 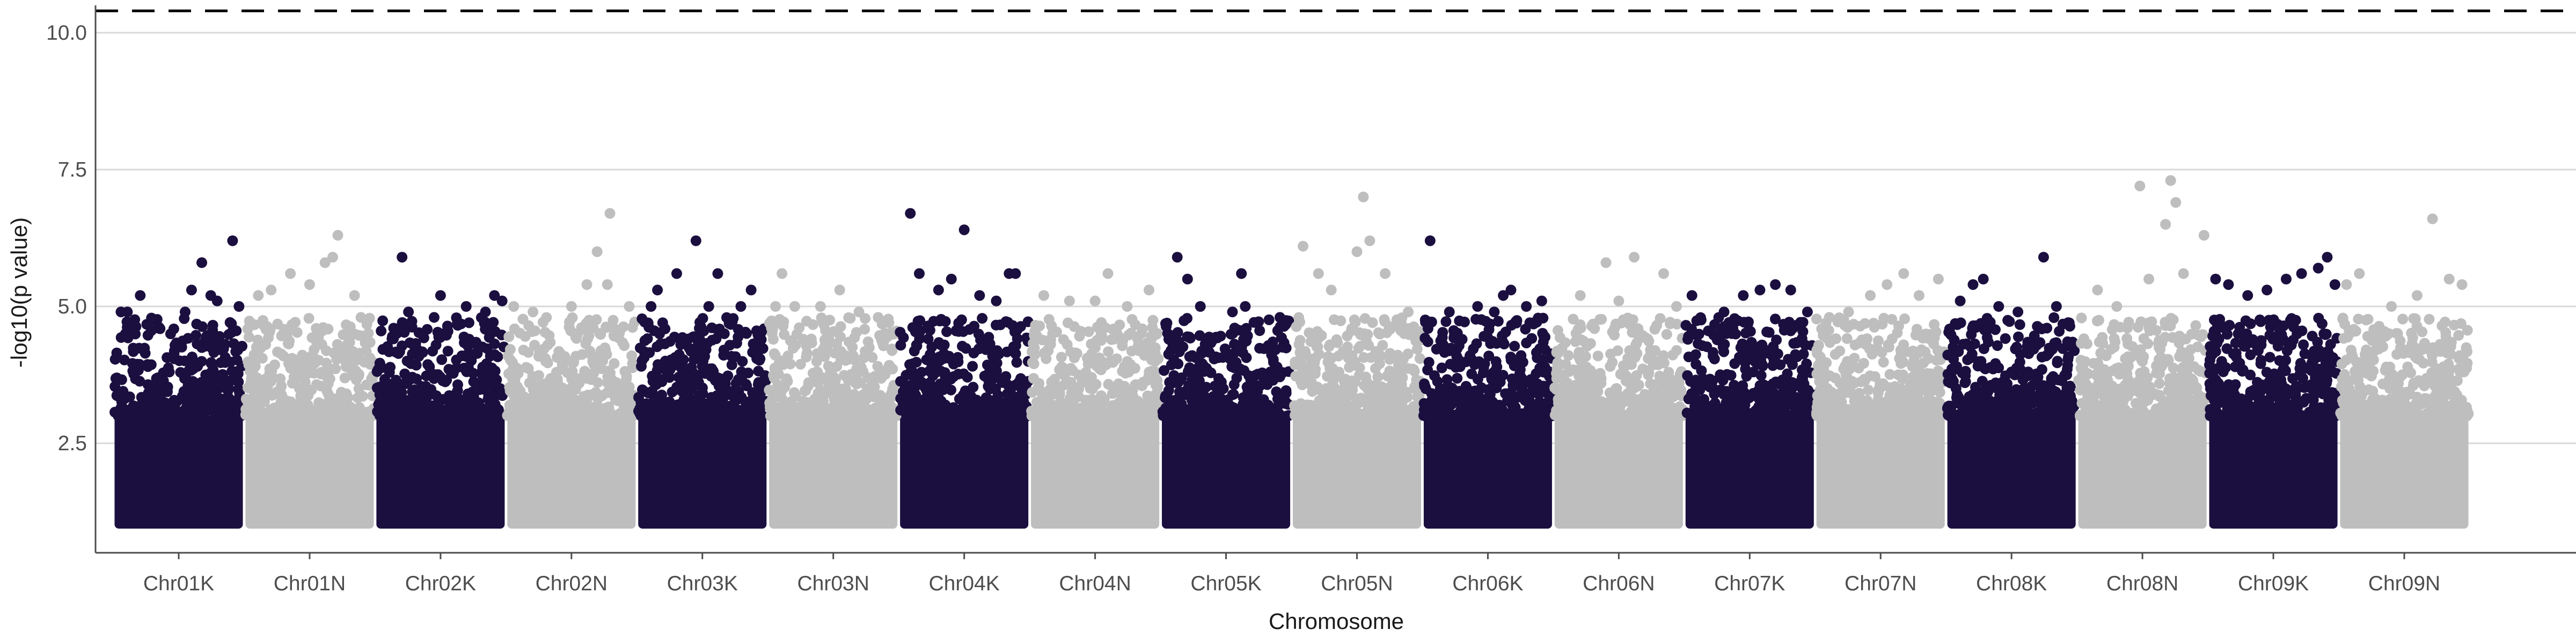 I want to click on chromosome-group-chr03k, so click(x=702, y=382).